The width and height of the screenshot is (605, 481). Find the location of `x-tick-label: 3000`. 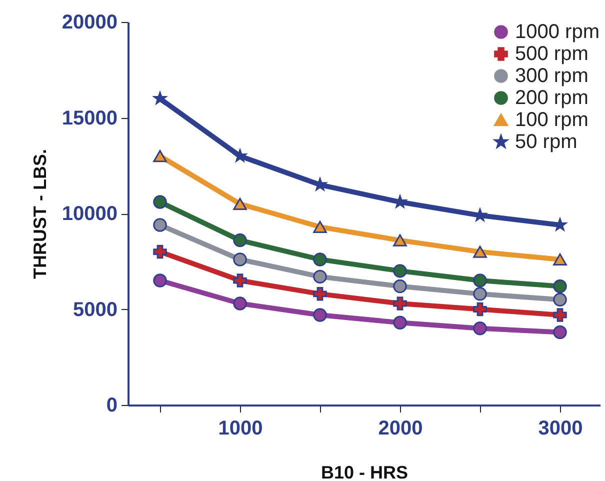

x-tick-label: 3000 is located at coordinates (560, 429).